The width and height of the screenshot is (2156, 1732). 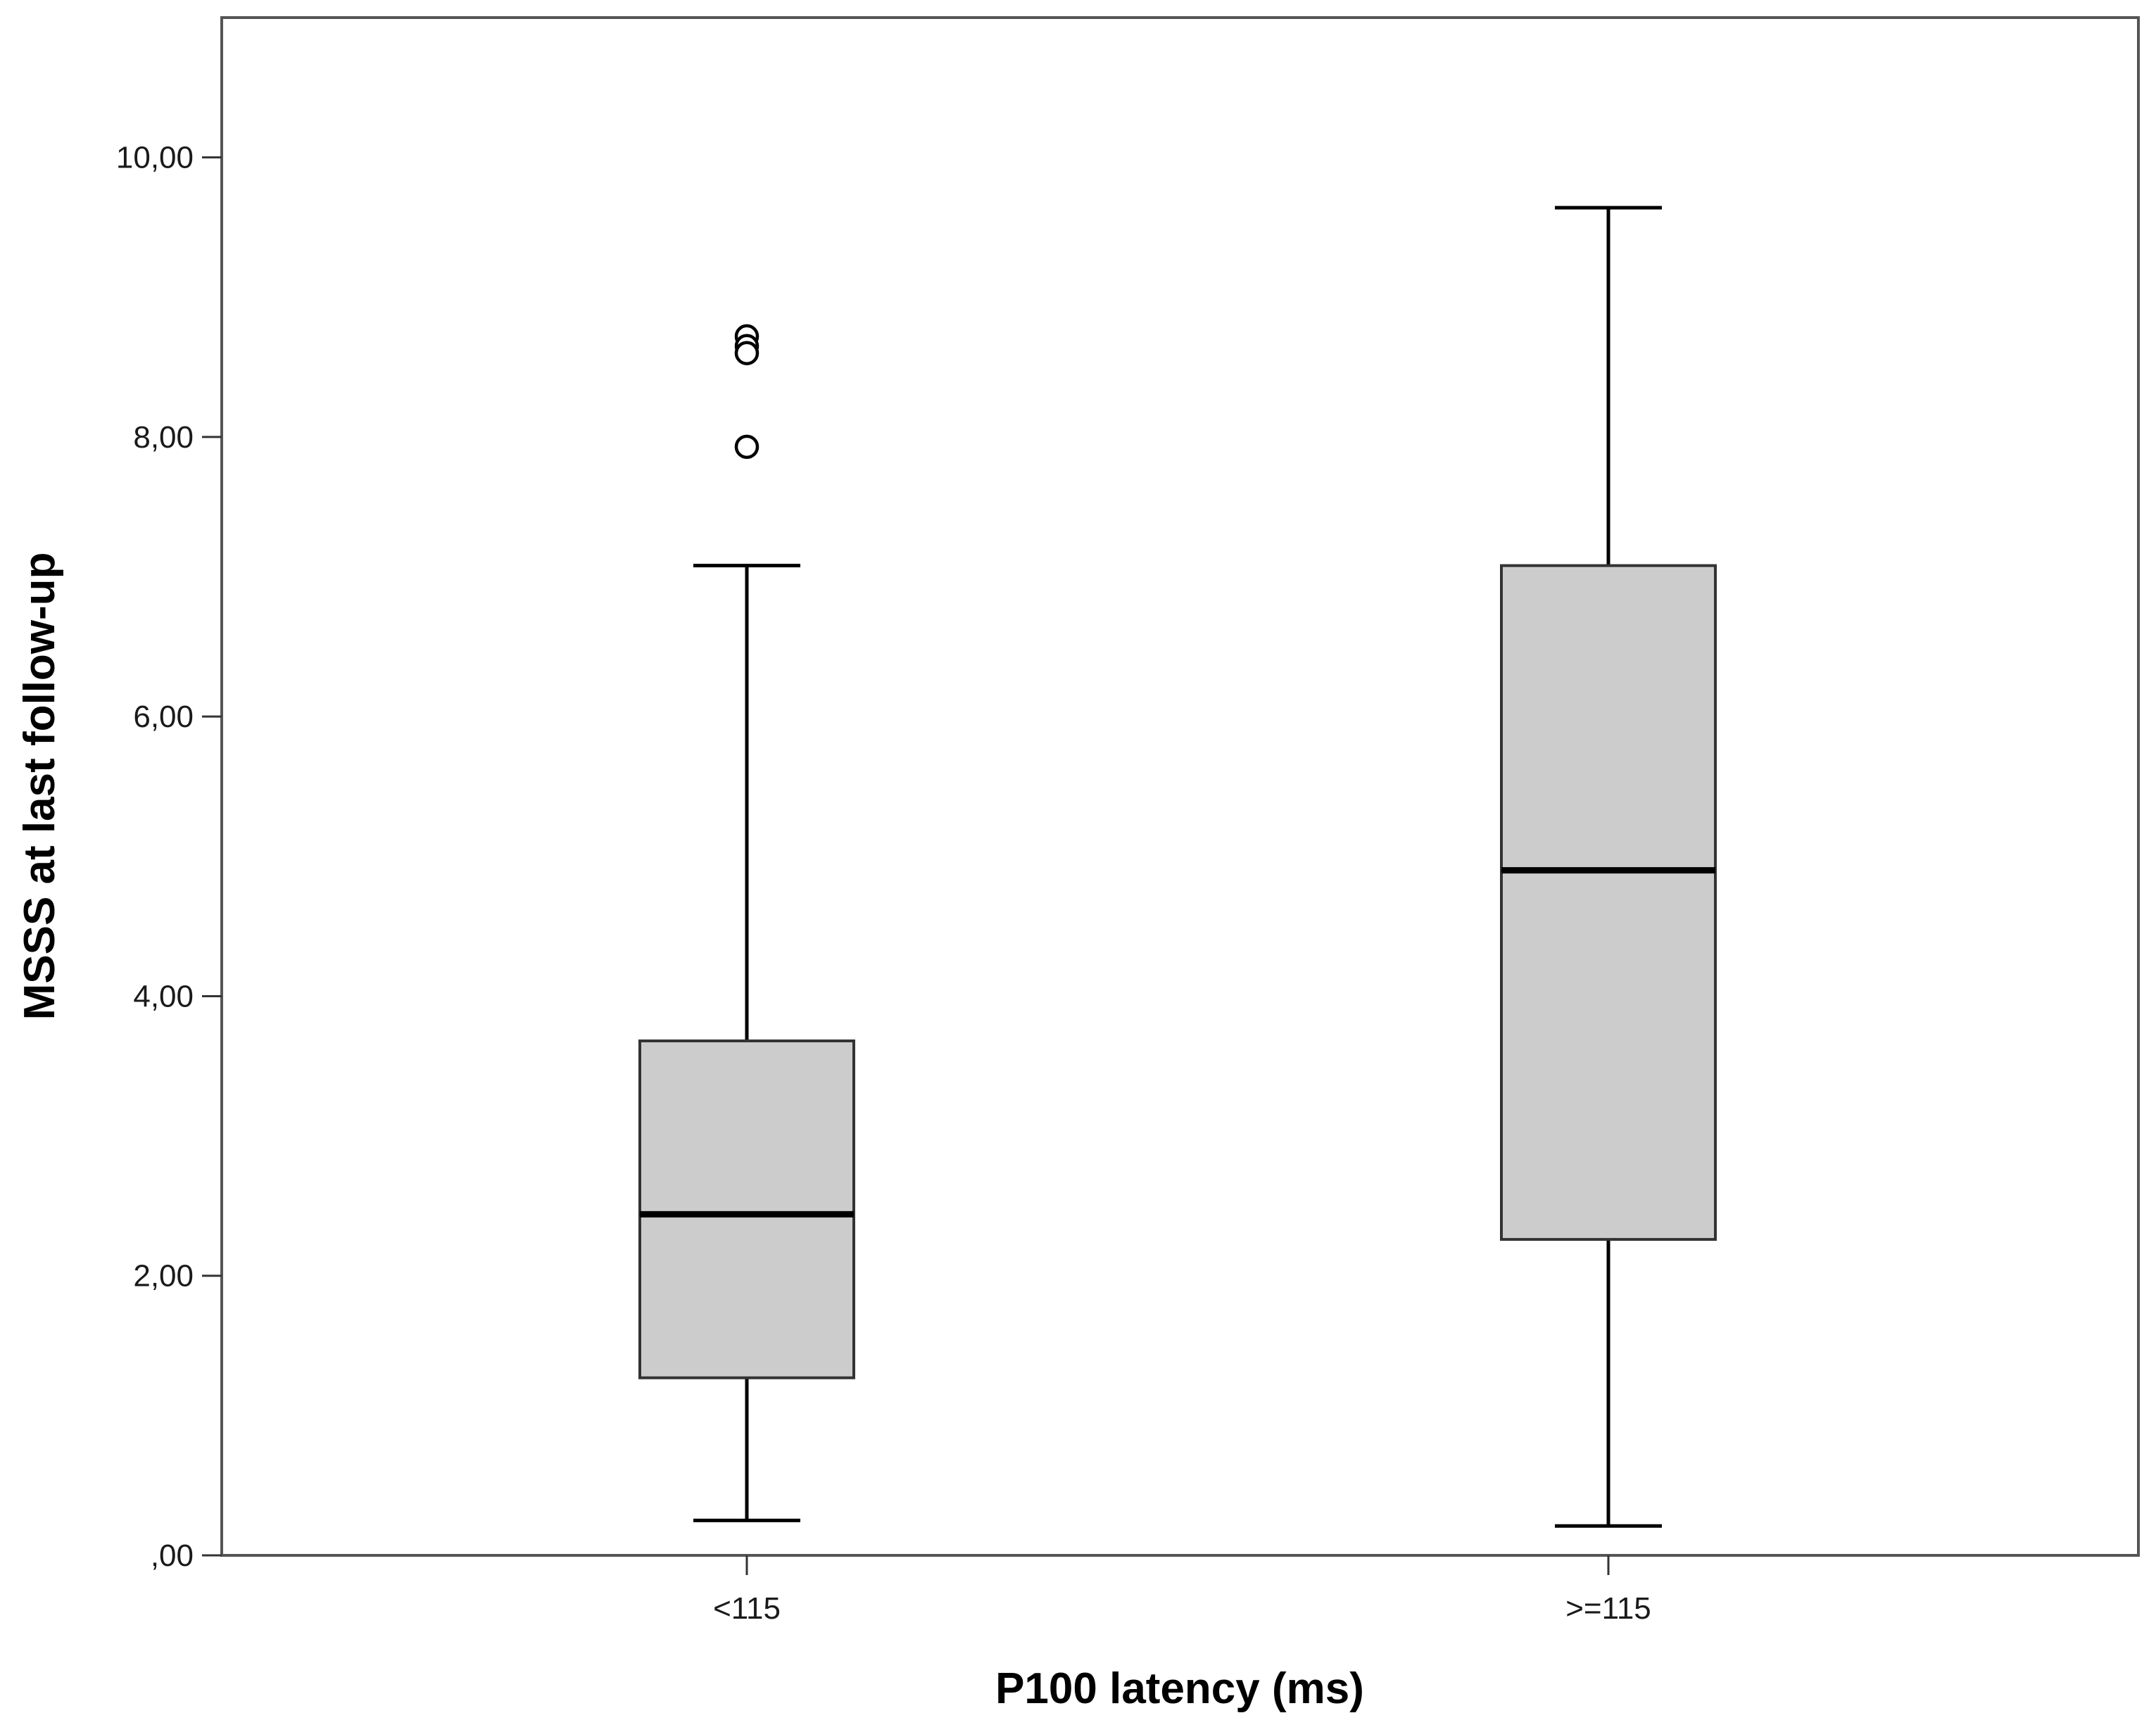 What do you see at coordinates (1608, 1609) in the screenshot?
I see `x-tick-label: >=115` at bounding box center [1608, 1609].